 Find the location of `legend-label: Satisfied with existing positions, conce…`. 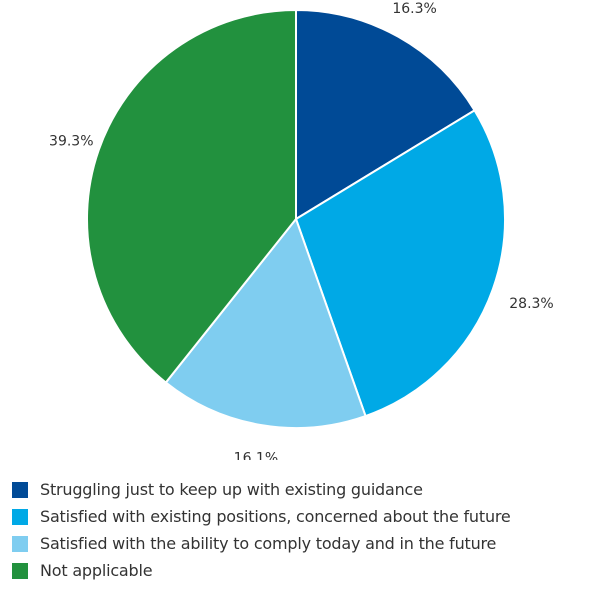

legend-label: Satisfied with existing positions, conce… is located at coordinates (275, 516).